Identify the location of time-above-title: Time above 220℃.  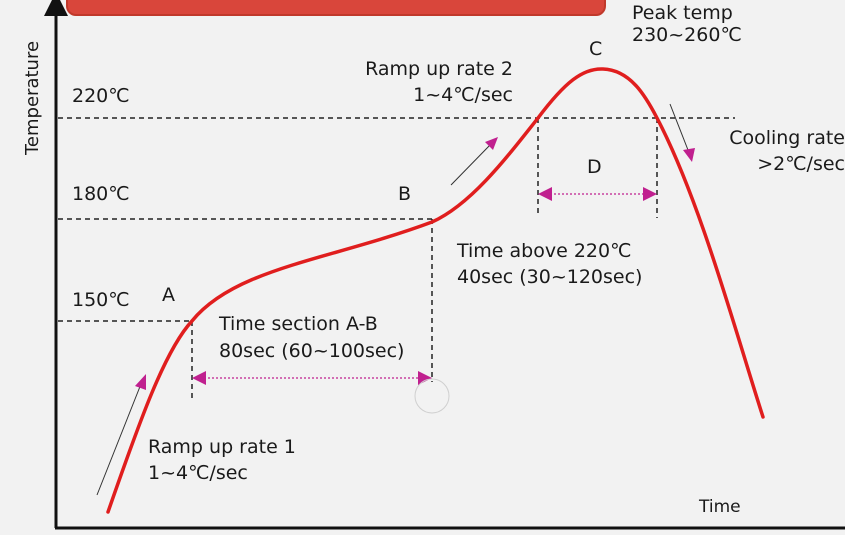
(544, 251).